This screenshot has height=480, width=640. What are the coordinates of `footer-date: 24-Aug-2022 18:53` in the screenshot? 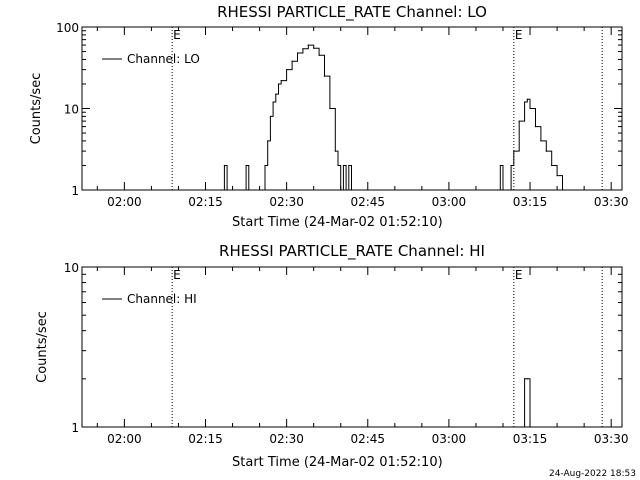 It's located at (592, 474).